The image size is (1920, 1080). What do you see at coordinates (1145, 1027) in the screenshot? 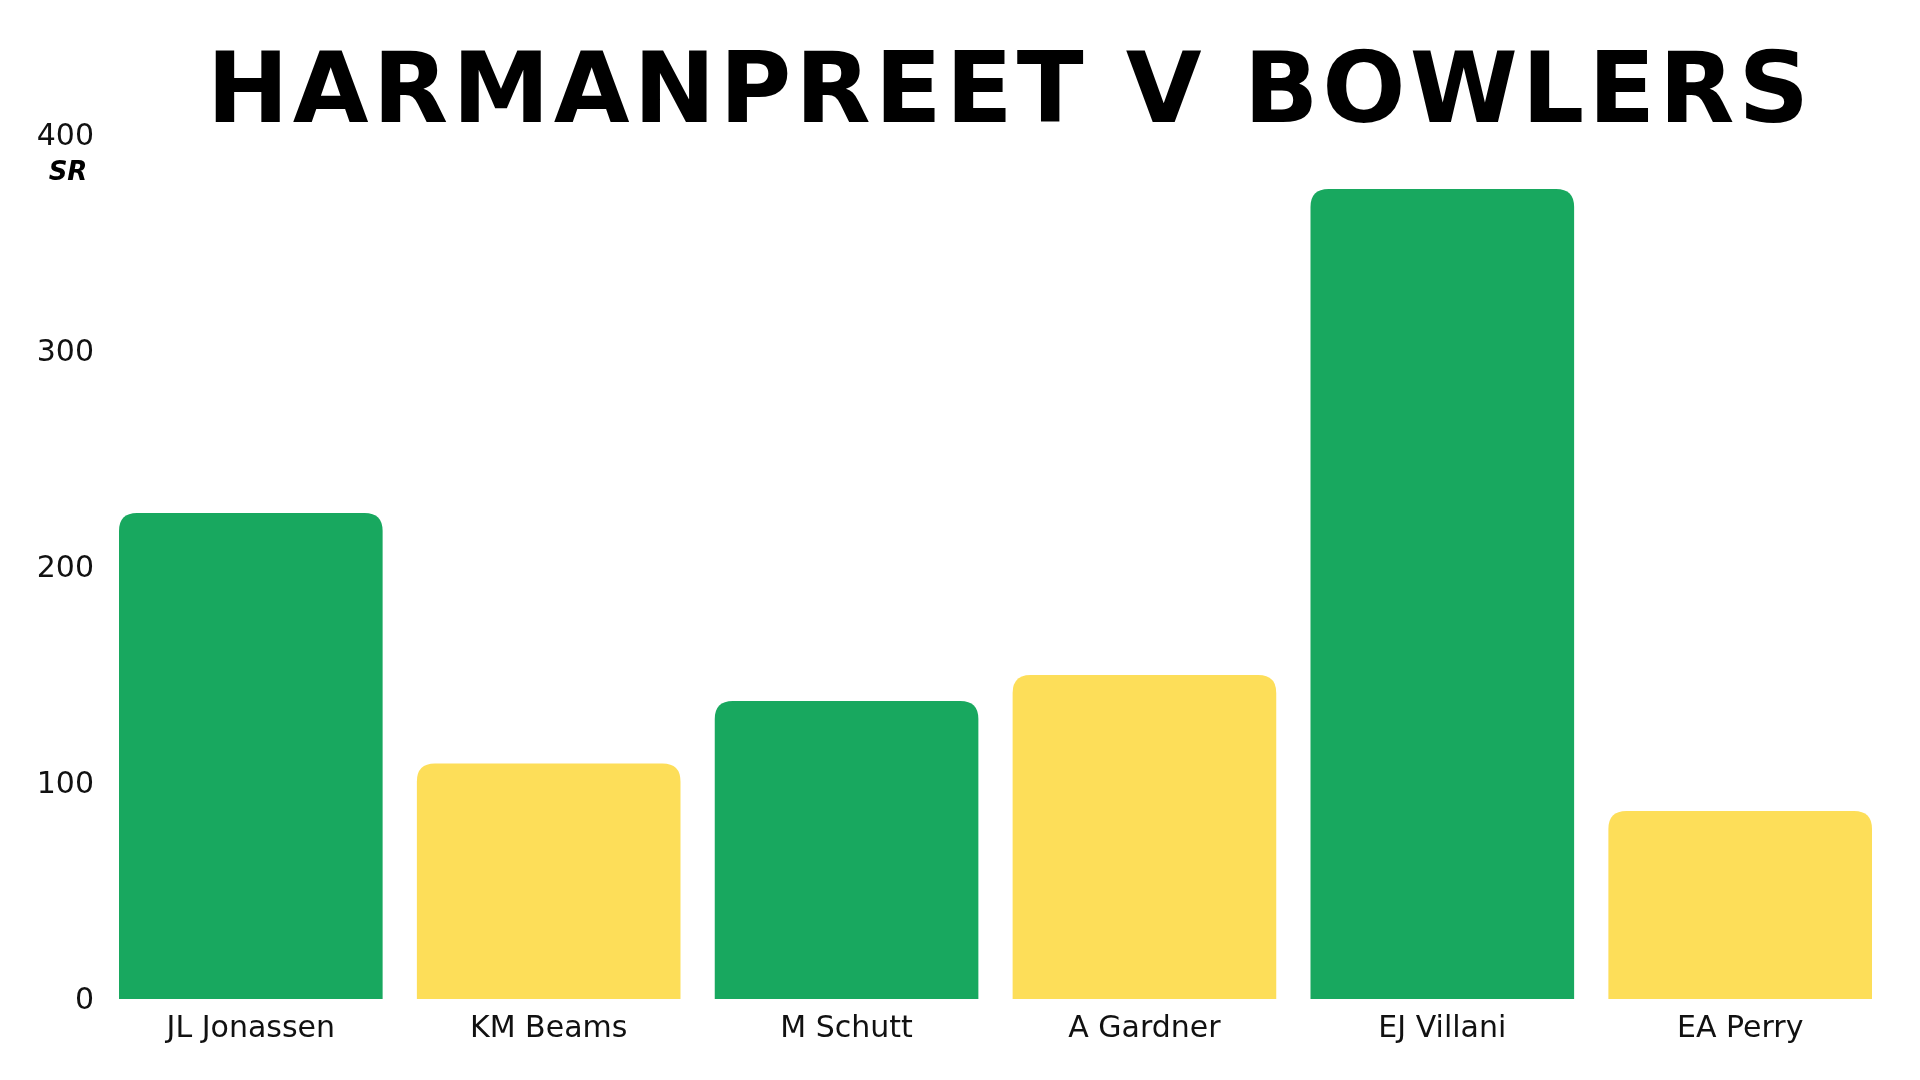
I see `x-tick-label: A Gardner` at bounding box center [1145, 1027].